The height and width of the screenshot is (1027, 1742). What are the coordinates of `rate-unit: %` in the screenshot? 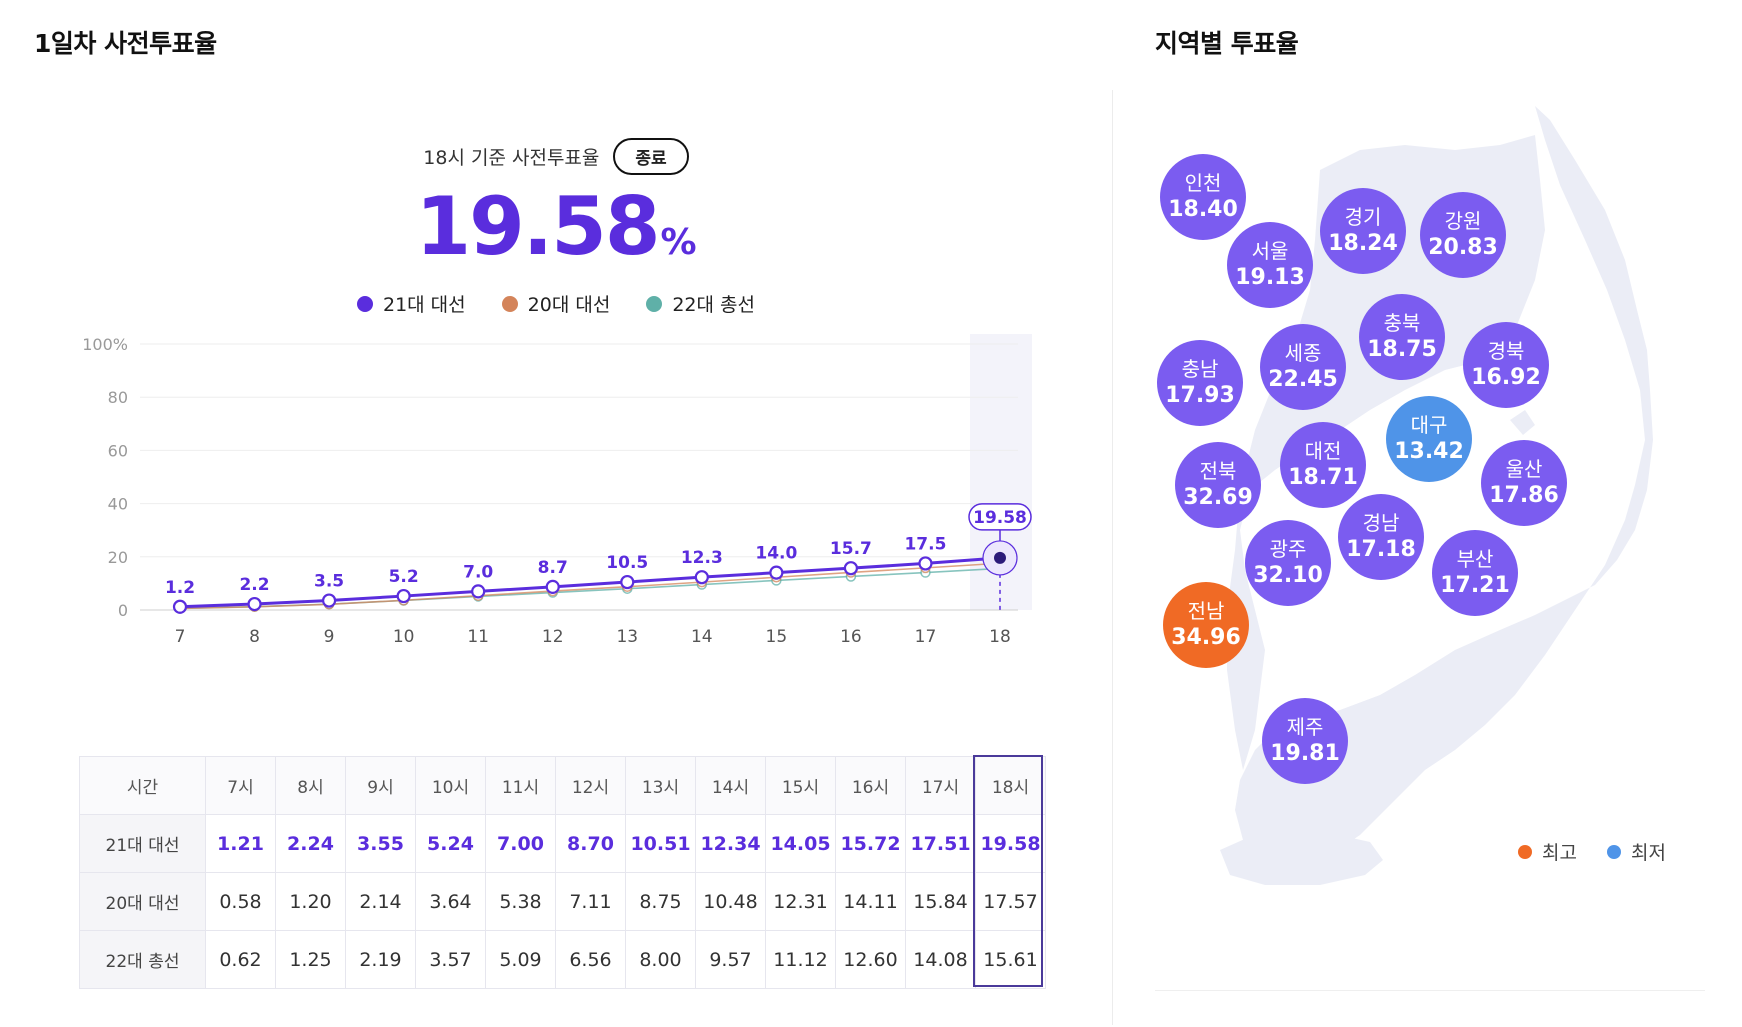 It's located at (678, 242).